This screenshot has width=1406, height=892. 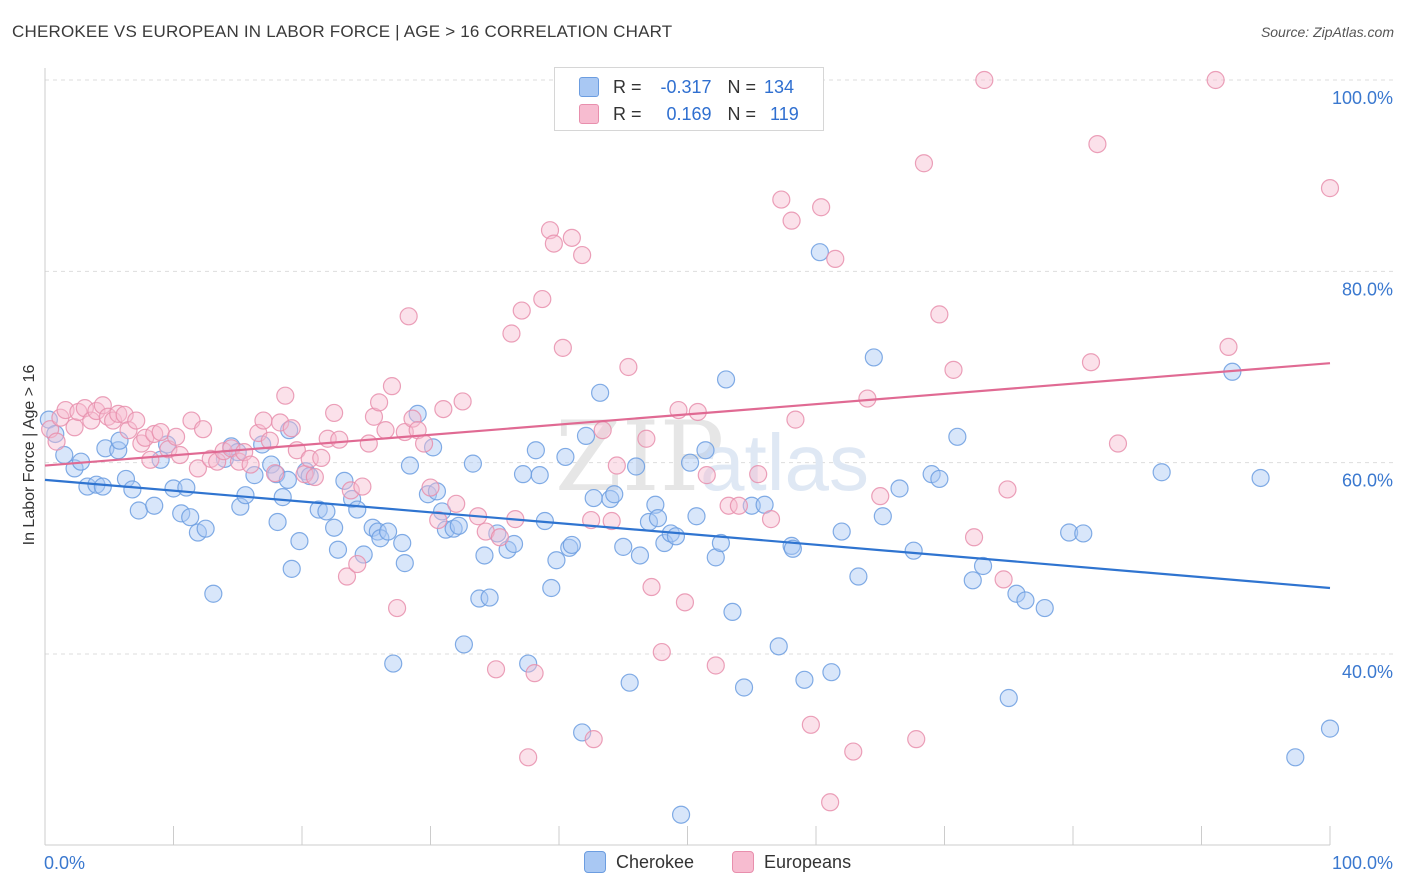 I want to click on legend-r-value: -0.317, so click(x=686, y=86).